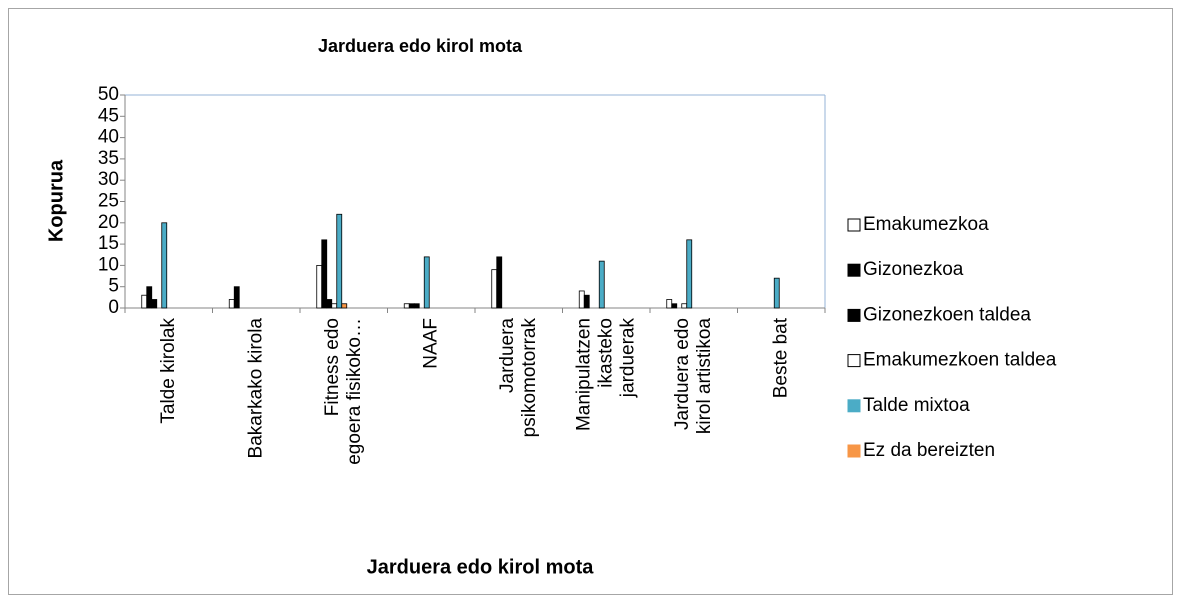  I want to click on chart-title: Jarduera edo kirol mota, so click(420, 46).